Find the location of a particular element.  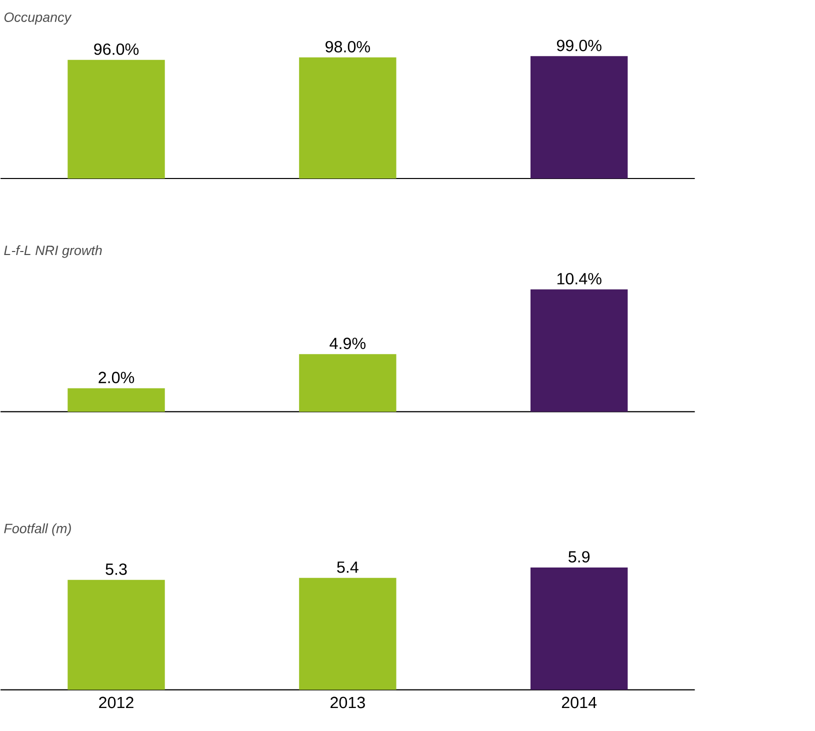

data-label: 2.0% is located at coordinates (116, 378).